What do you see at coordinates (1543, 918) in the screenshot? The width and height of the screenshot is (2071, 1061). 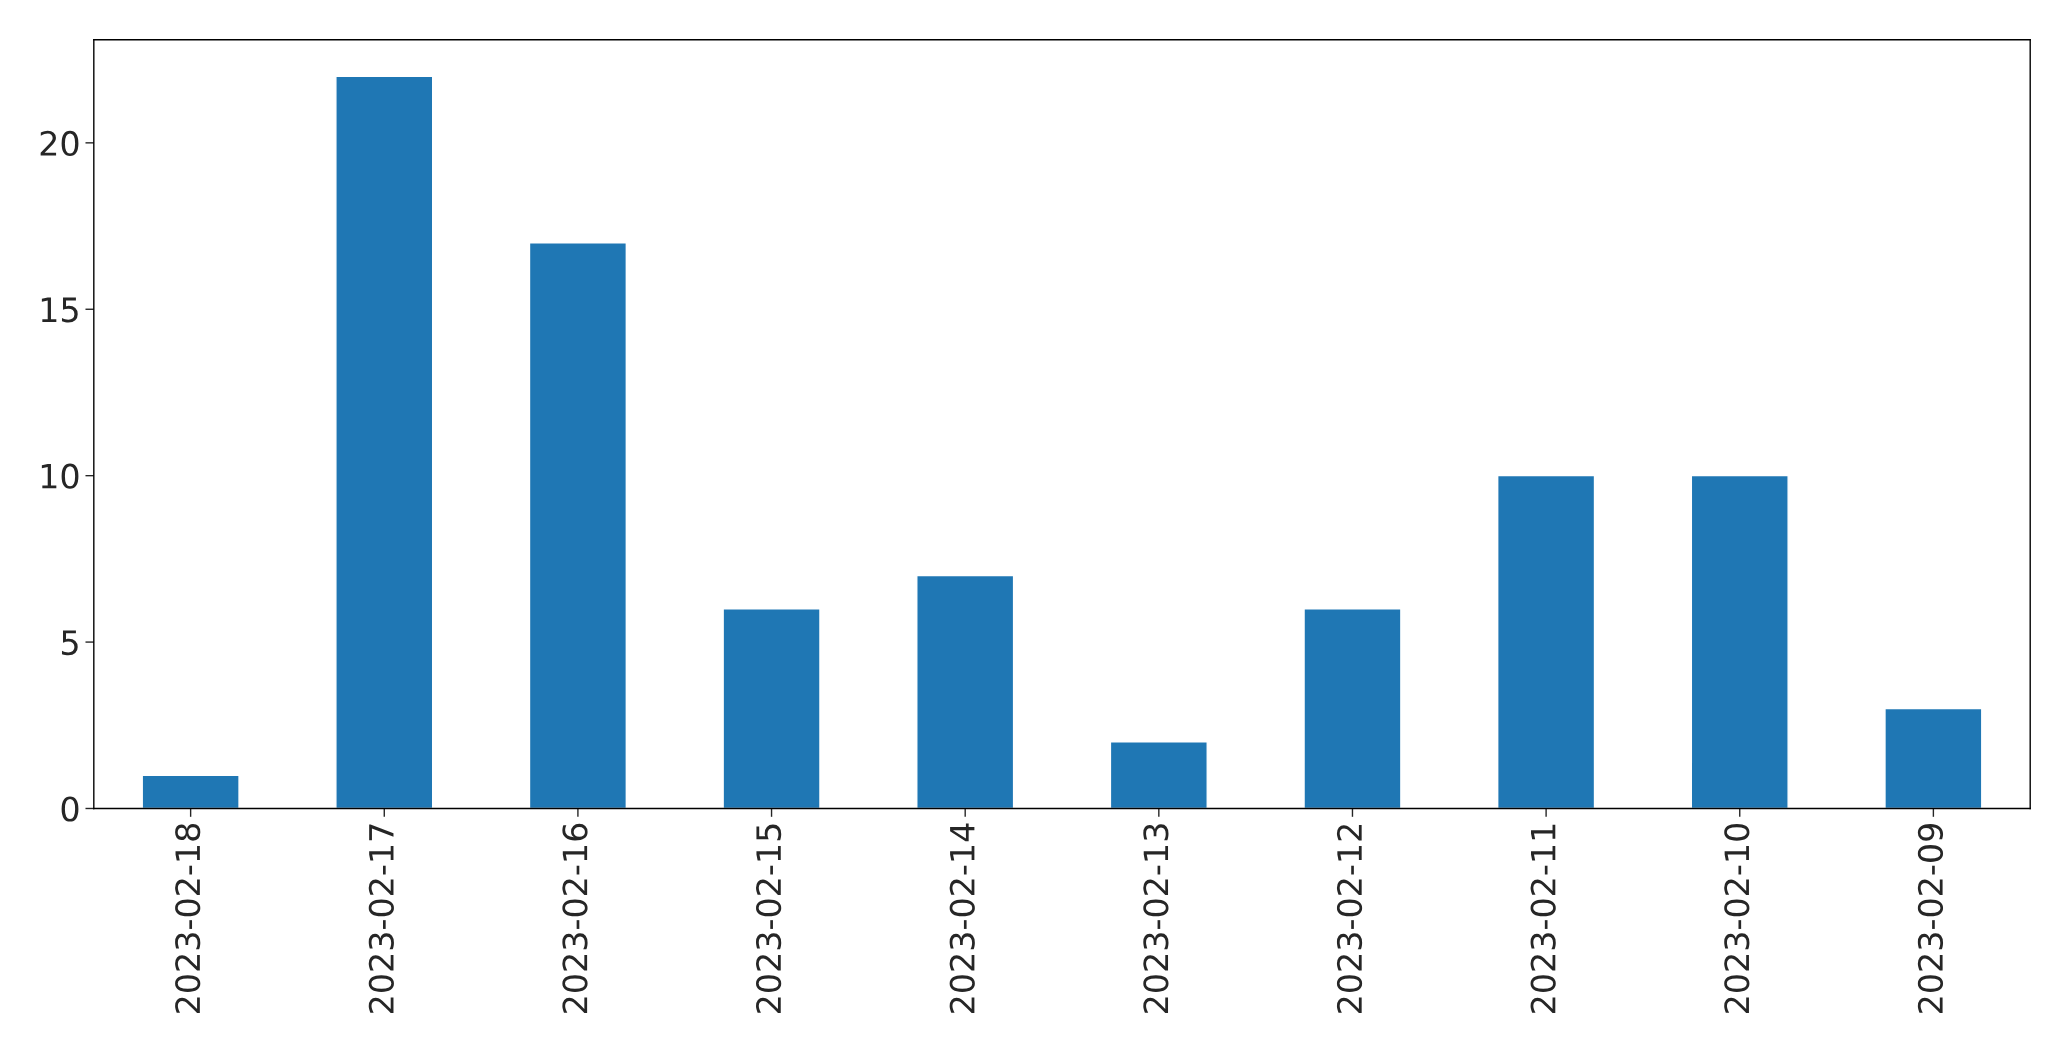 I see `x-tick-label: 2023-02-11` at bounding box center [1543, 918].